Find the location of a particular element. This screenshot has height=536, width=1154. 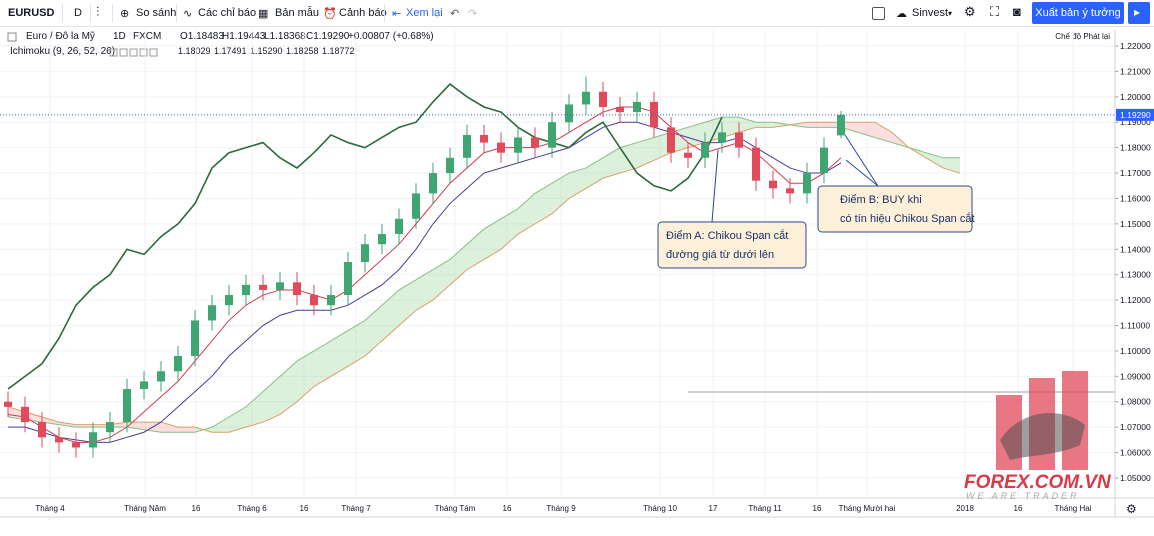

account-caret: ▾ is located at coordinates (950, 13).